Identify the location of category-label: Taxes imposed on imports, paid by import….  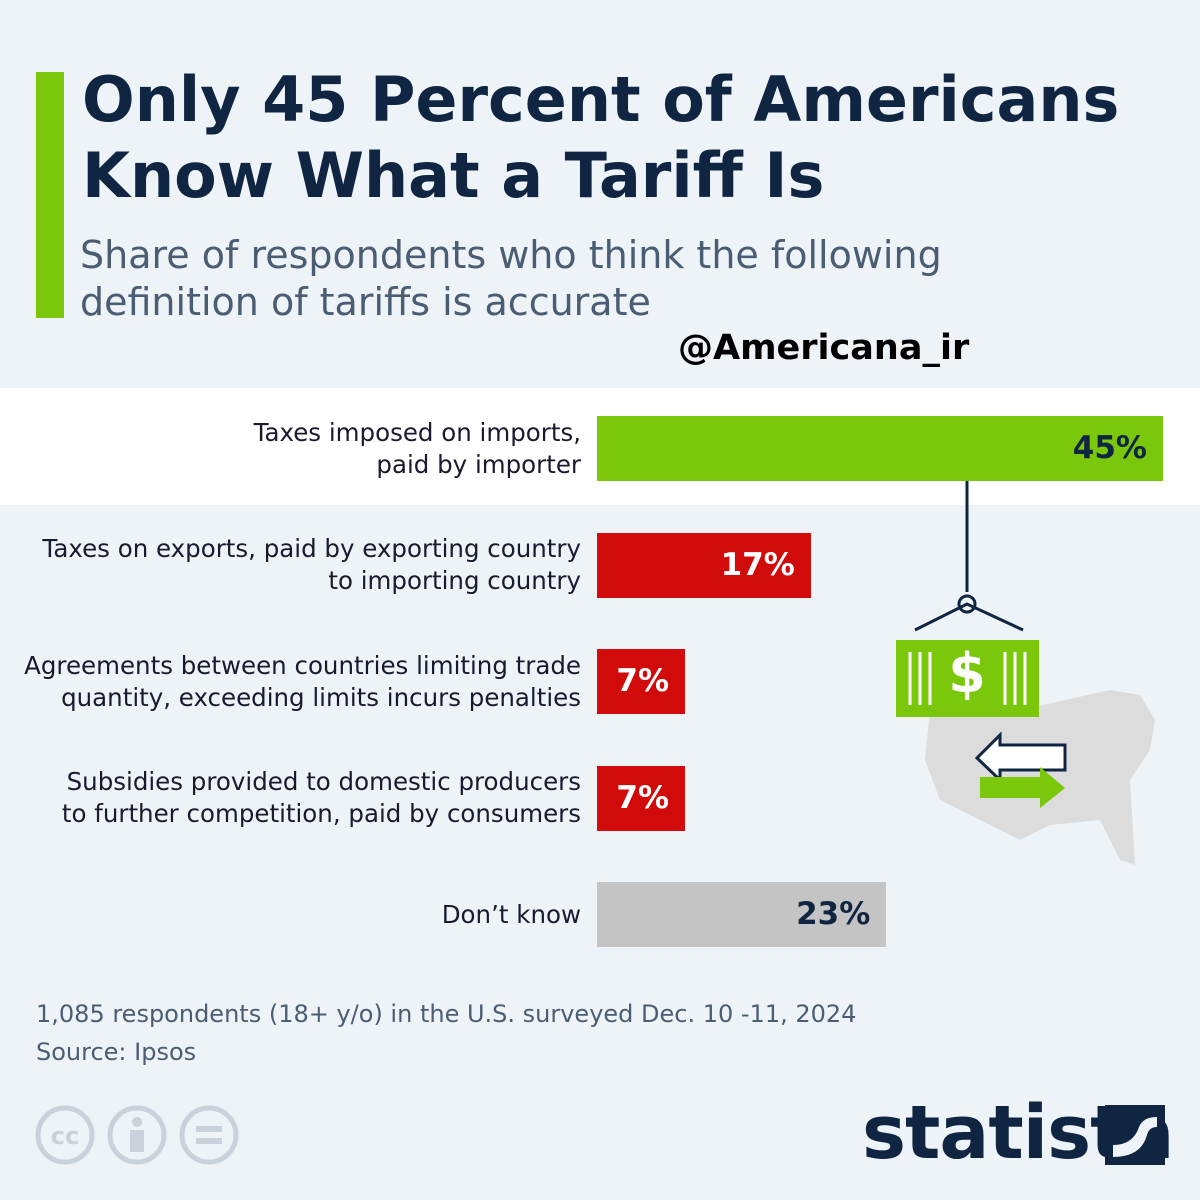
(417, 448).